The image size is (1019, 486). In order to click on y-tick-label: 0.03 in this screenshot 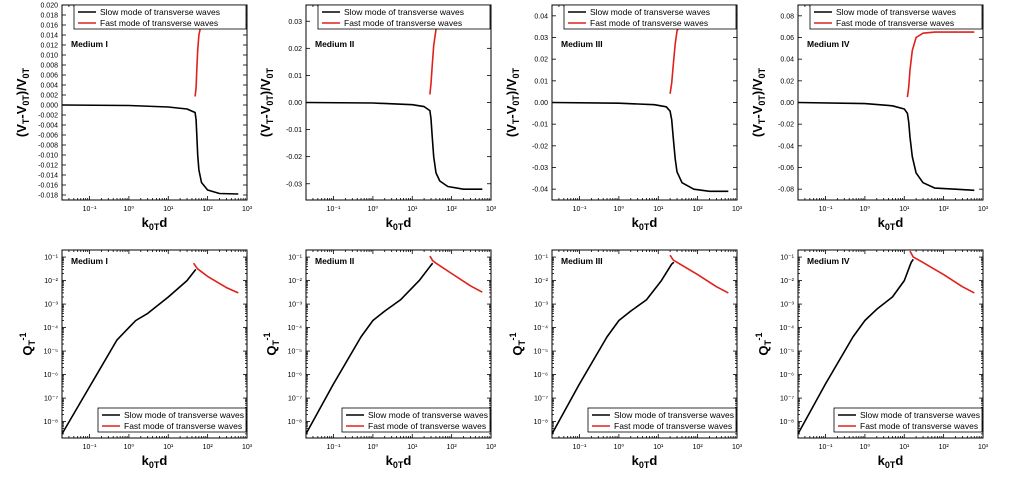, I will do `click(295, 22)`.